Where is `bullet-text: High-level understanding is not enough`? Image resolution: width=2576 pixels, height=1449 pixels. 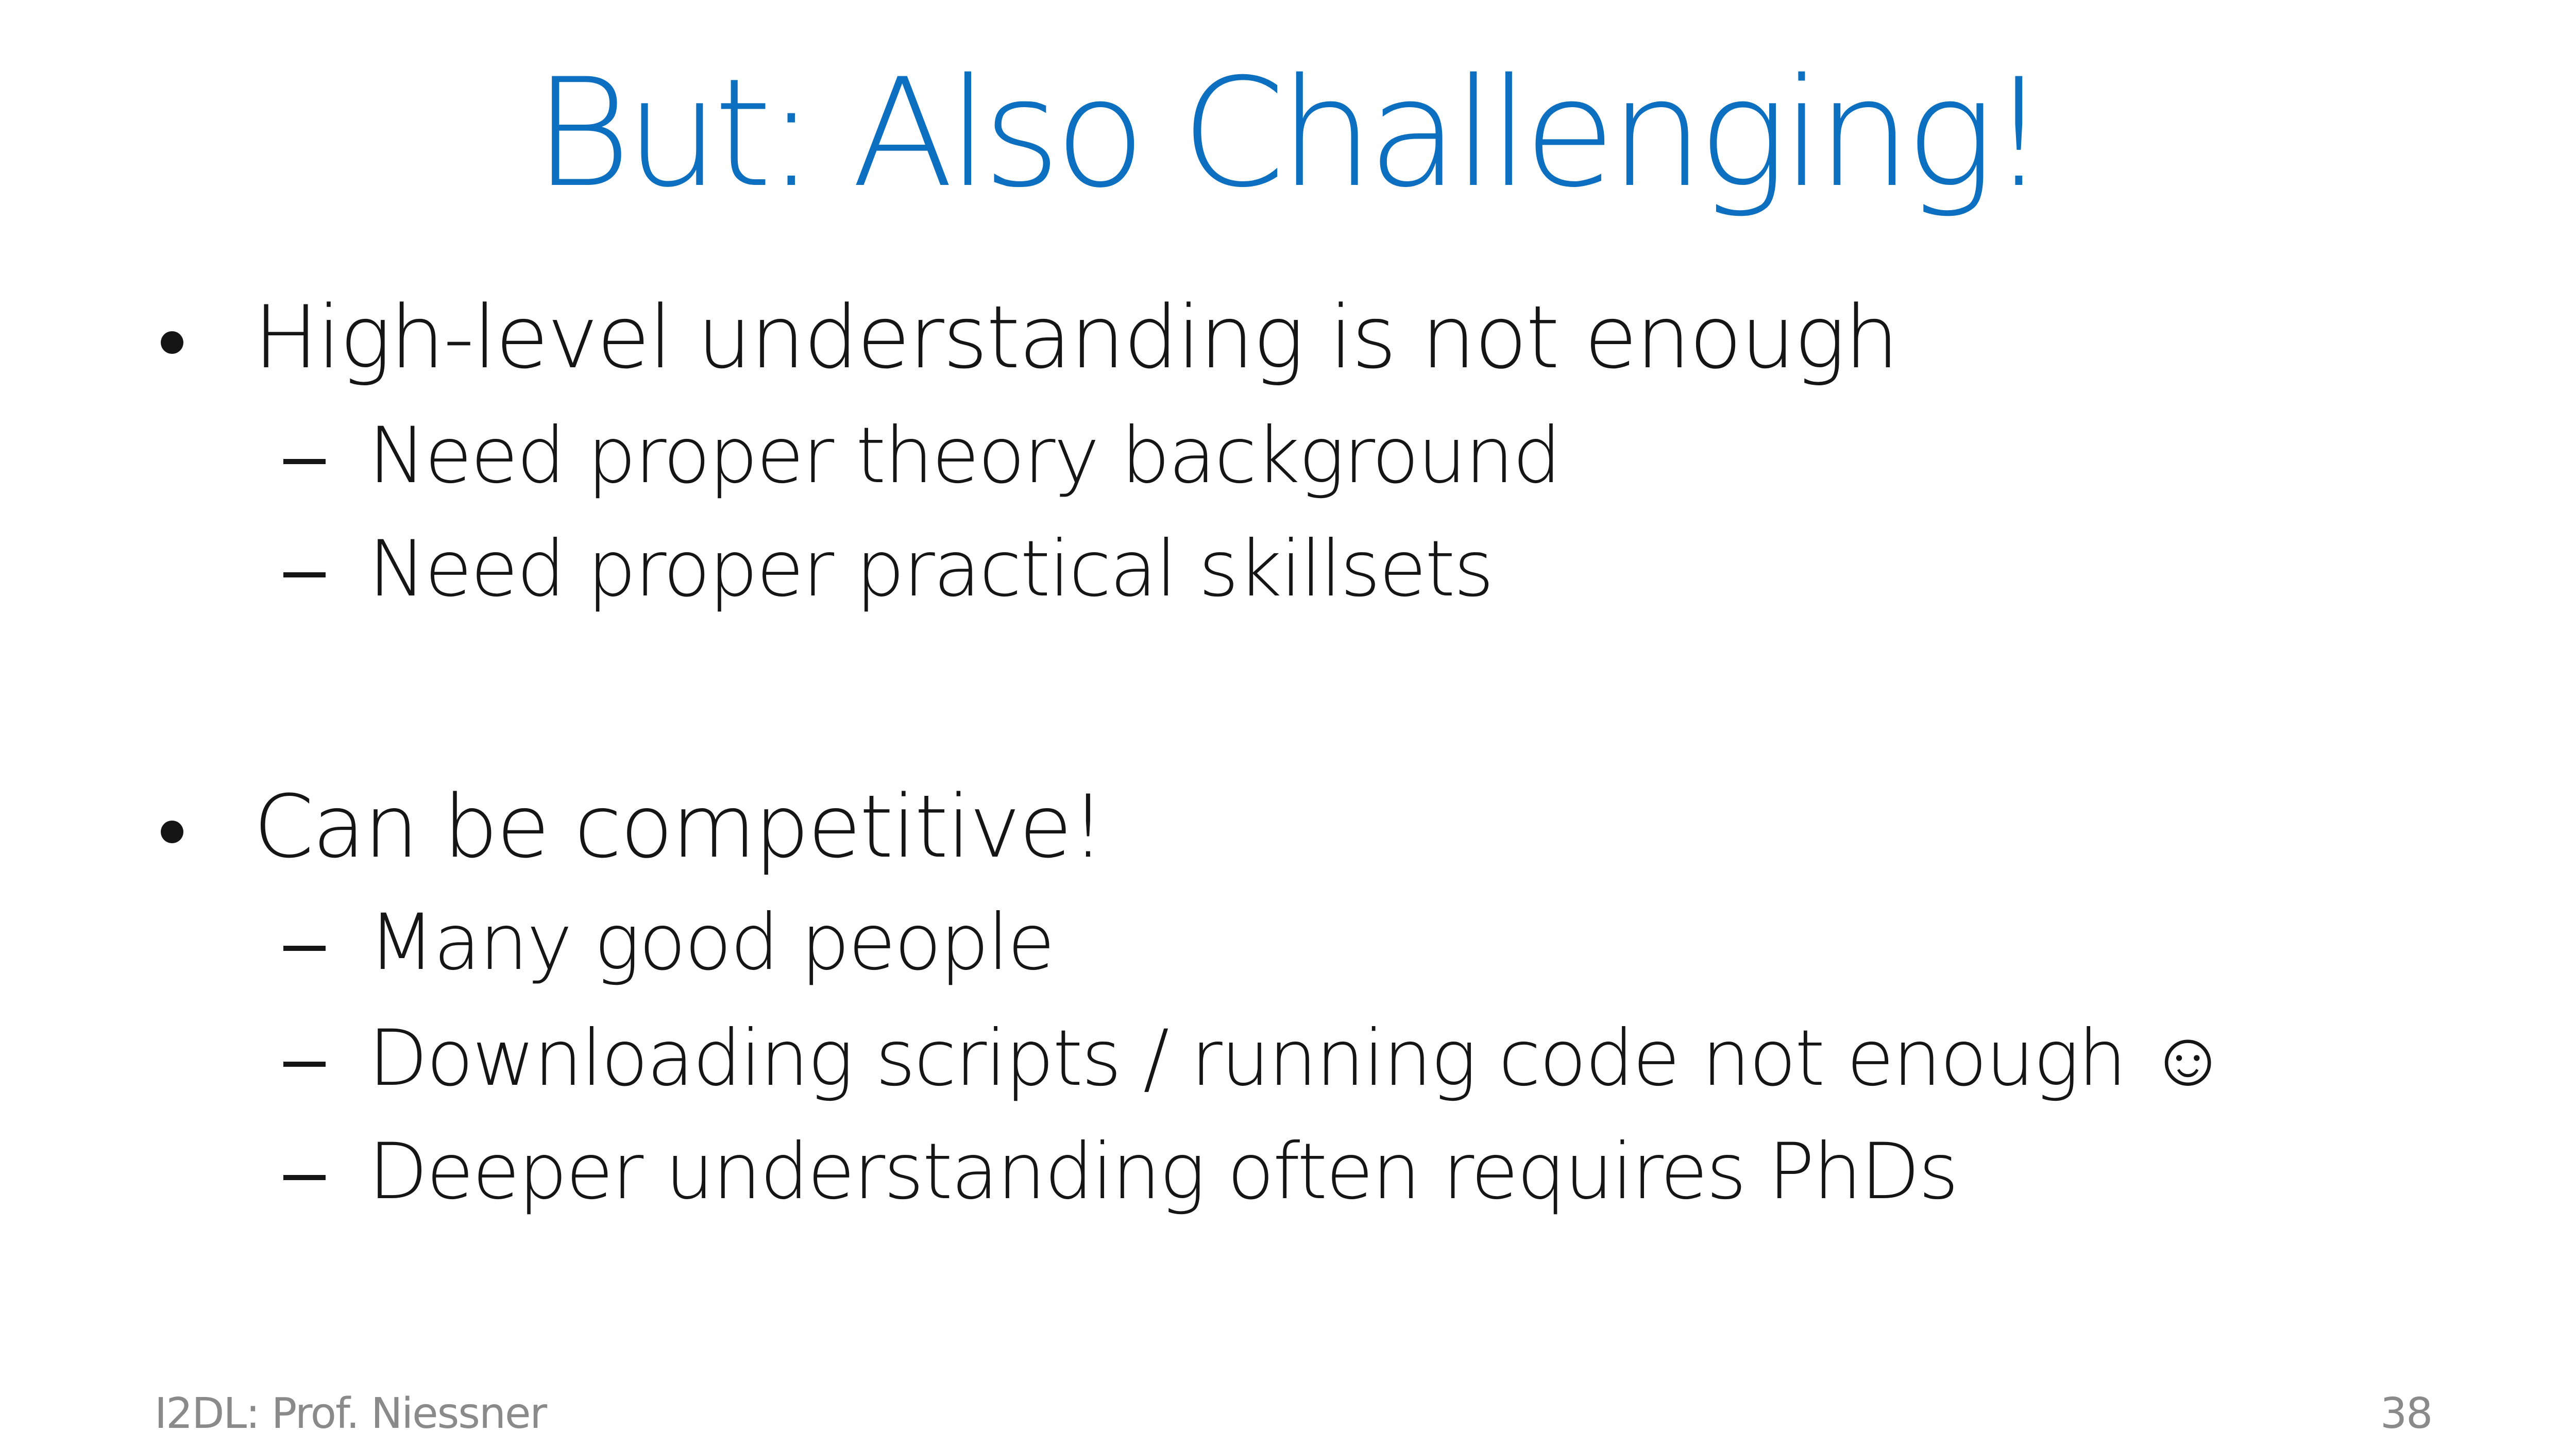
bullet-text: High-level understanding is not enough is located at coordinates (1076, 338).